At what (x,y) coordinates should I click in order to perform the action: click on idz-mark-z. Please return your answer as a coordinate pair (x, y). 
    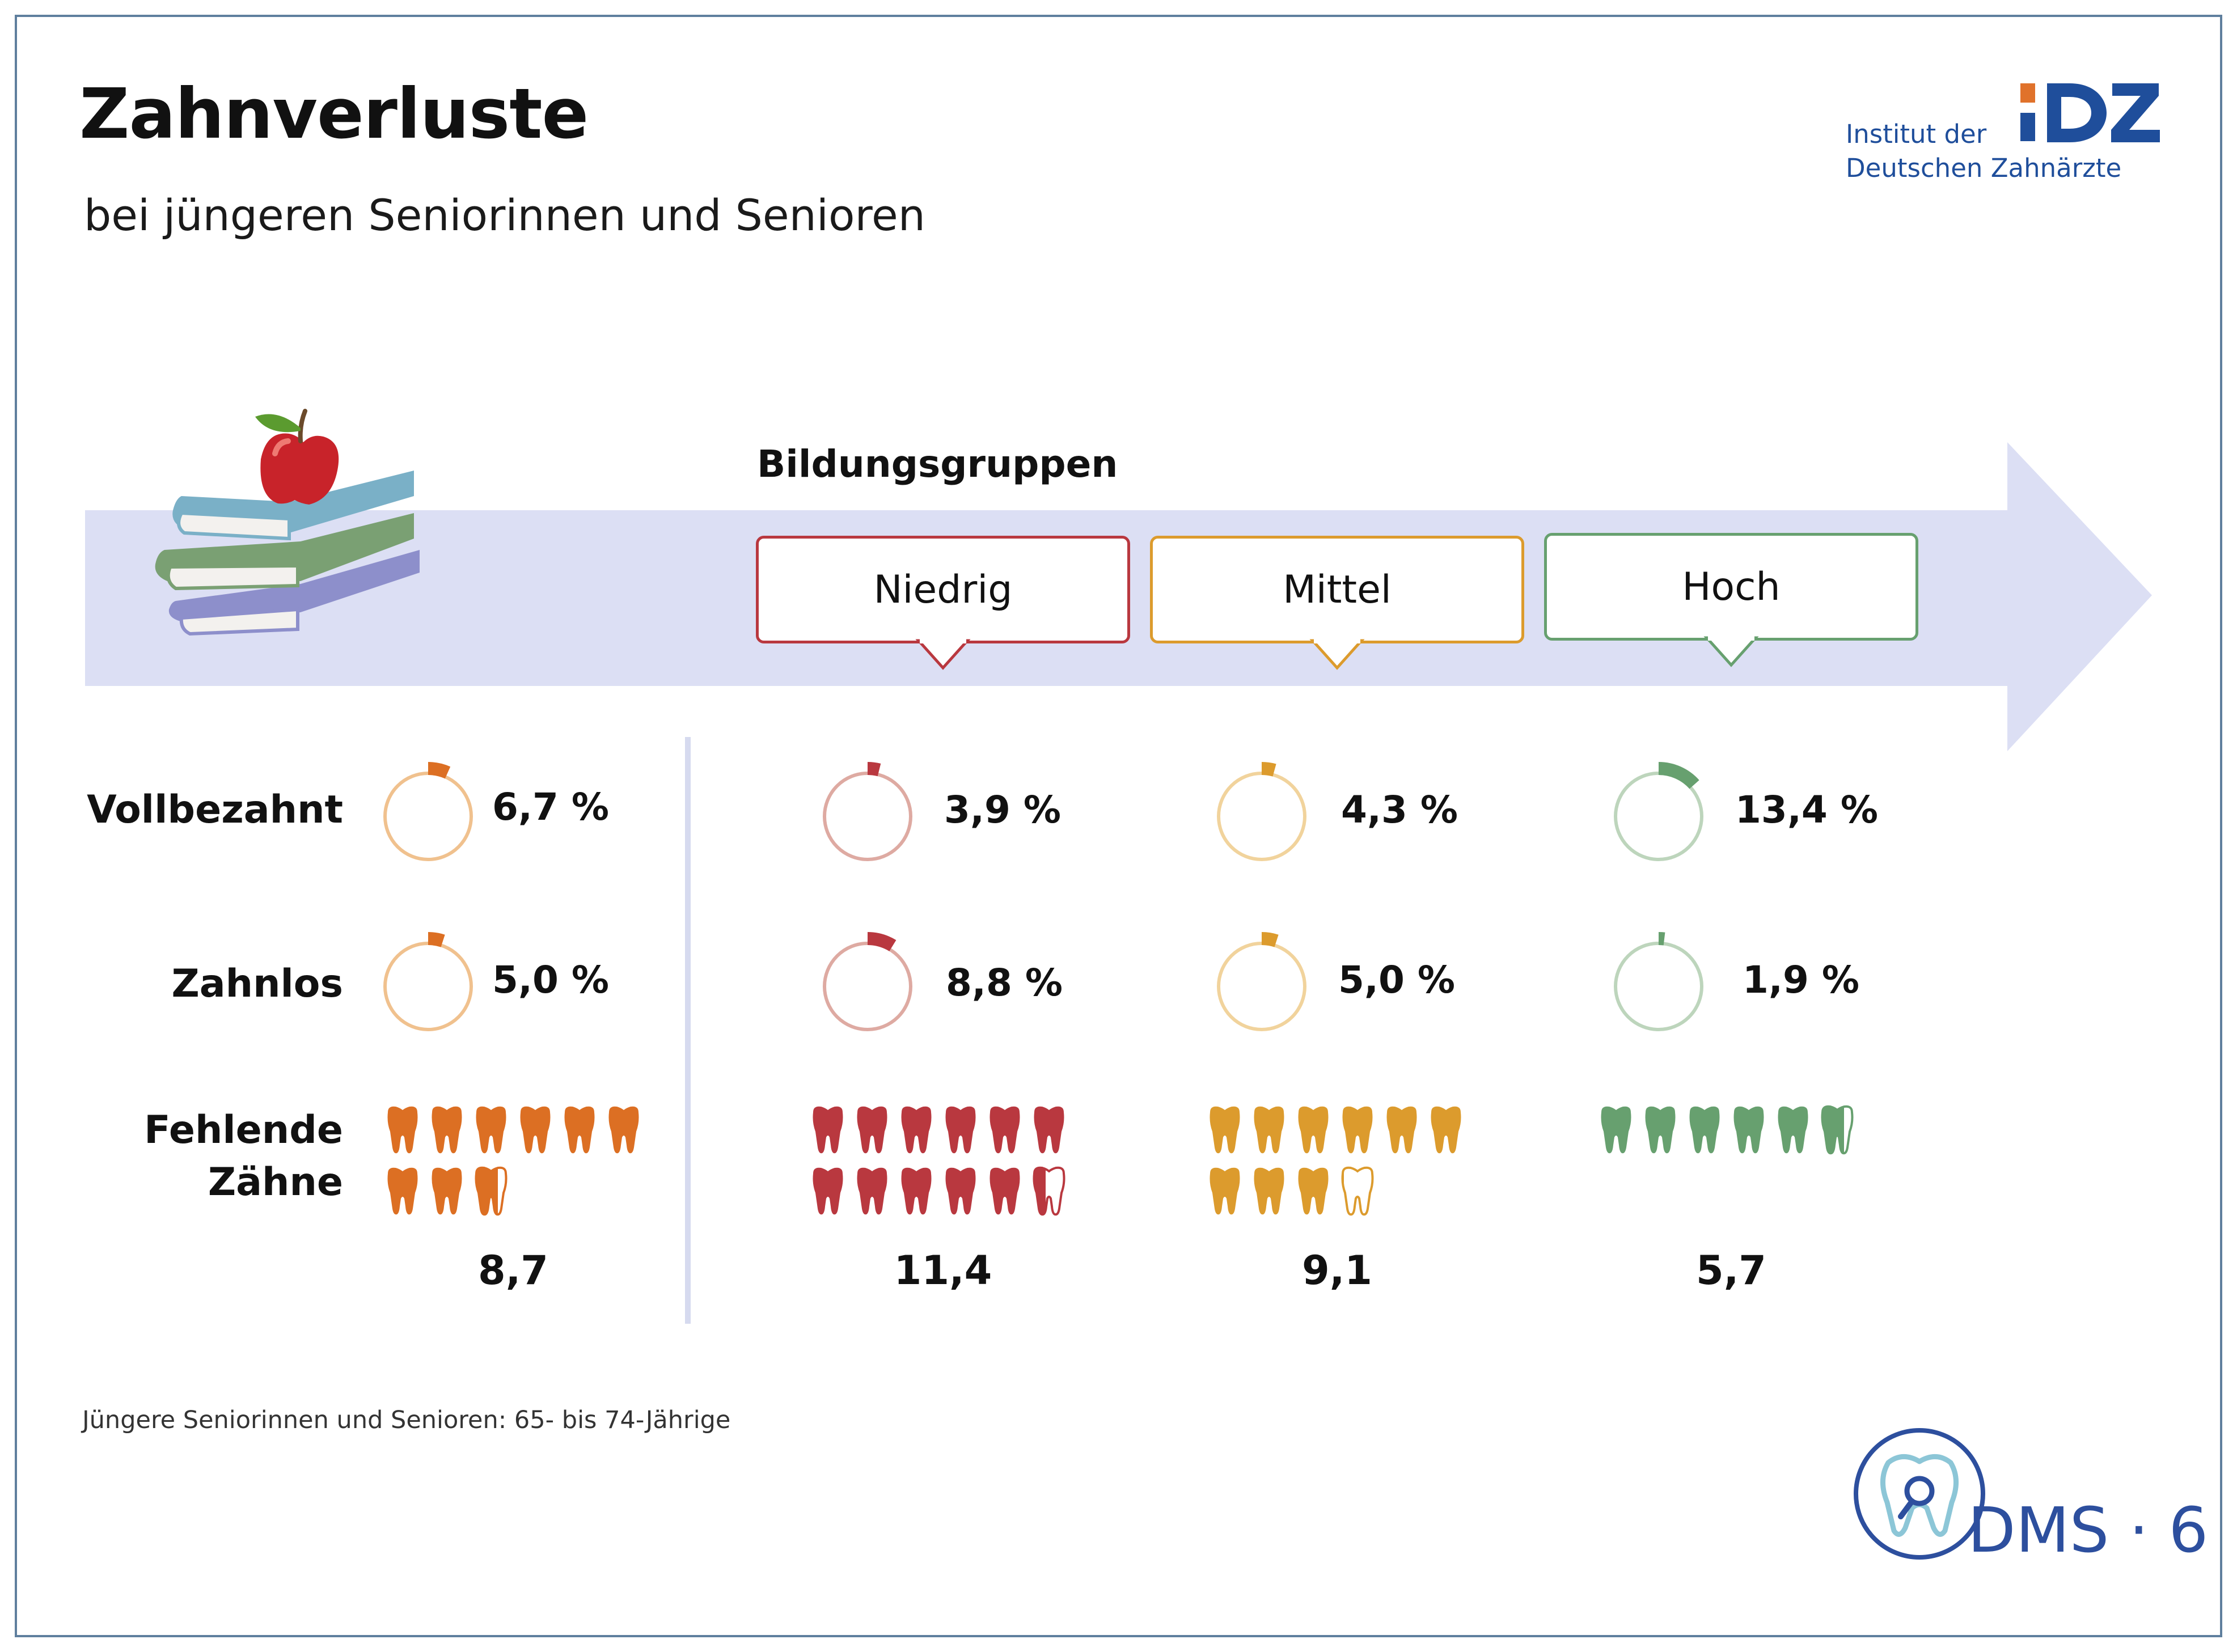
    Looking at the image, I should click on (2135, 113).